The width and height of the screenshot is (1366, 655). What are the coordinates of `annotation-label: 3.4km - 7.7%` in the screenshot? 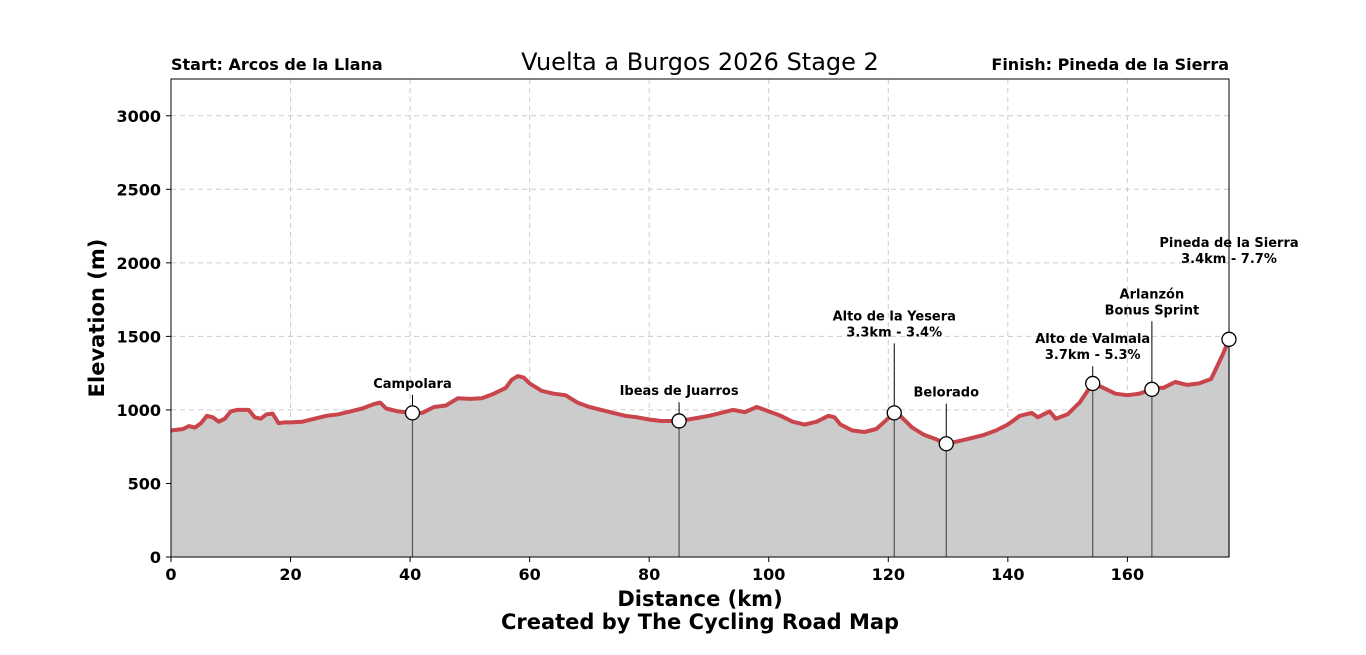 It's located at (1229, 259).